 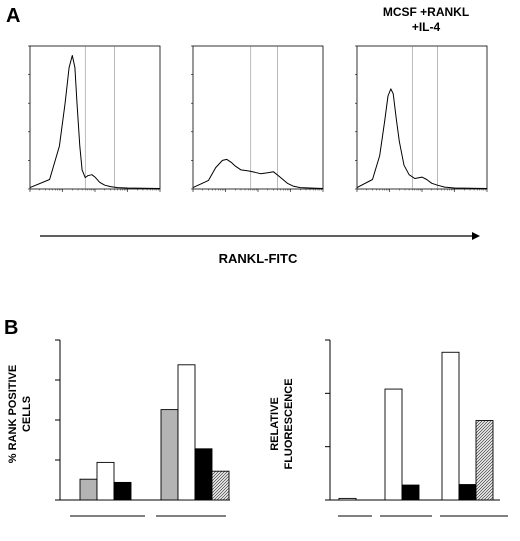 I want to click on y-axis-label-line-1: RELATIVE, so click(x=275, y=424).